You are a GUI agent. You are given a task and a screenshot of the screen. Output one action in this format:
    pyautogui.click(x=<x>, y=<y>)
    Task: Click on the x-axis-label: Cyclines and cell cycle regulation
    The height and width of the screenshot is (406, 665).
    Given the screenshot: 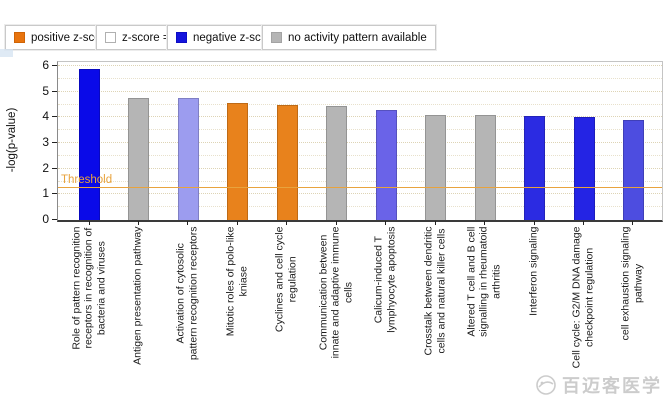 What is the action you would take?
    pyautogui.click(x=286, y=316)
    